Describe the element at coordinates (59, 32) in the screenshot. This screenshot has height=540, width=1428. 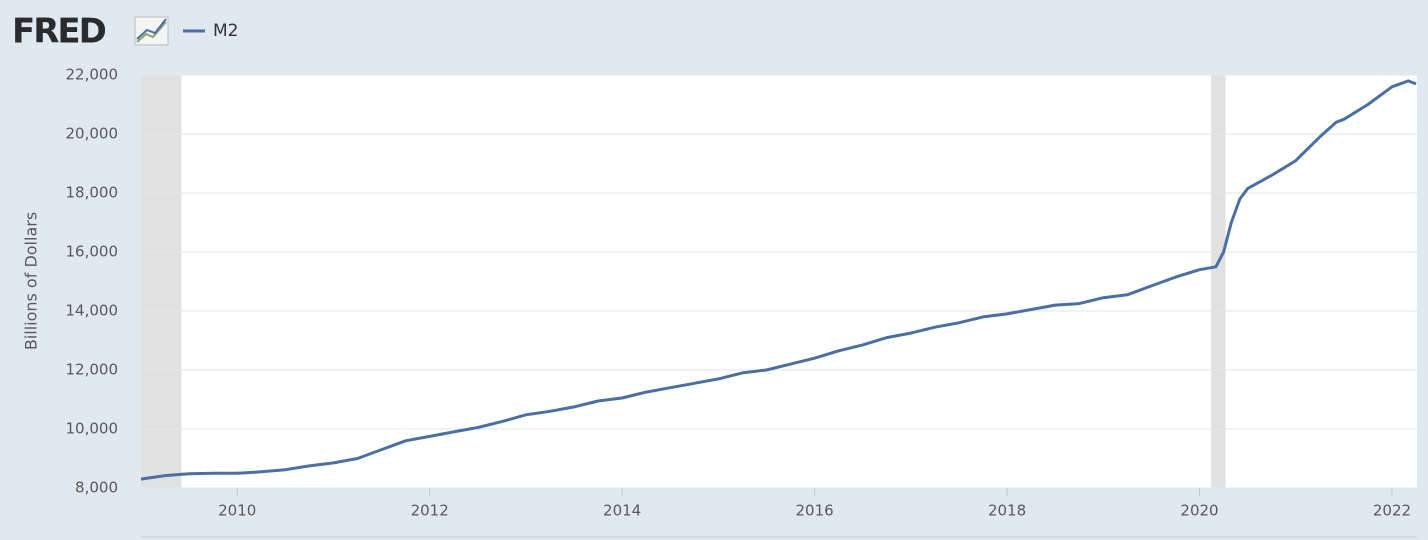
I see `logo: FRED` at that location.